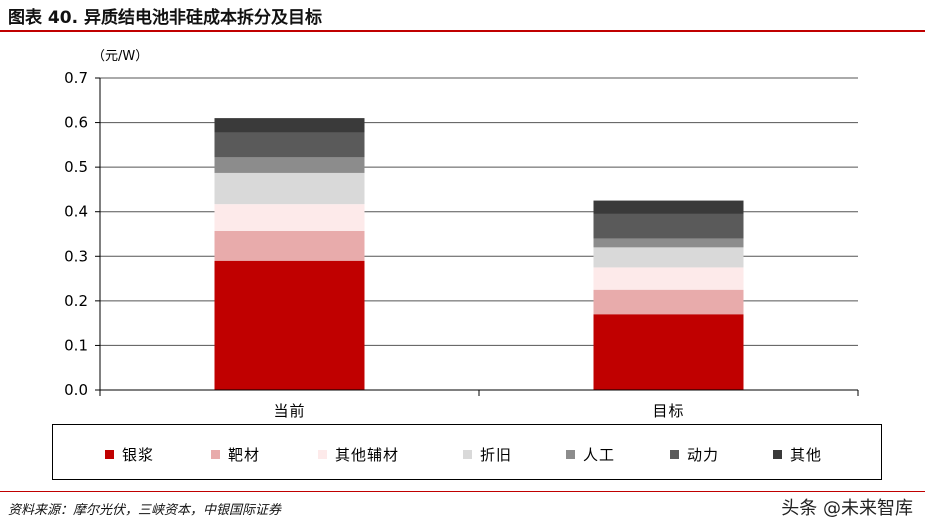 Image resolution: width=925 pixels, height=531 pixels. Describe the element at coordinates (76, 345) in the screenshot. I see `y-tick-label: 0.1` at that location.